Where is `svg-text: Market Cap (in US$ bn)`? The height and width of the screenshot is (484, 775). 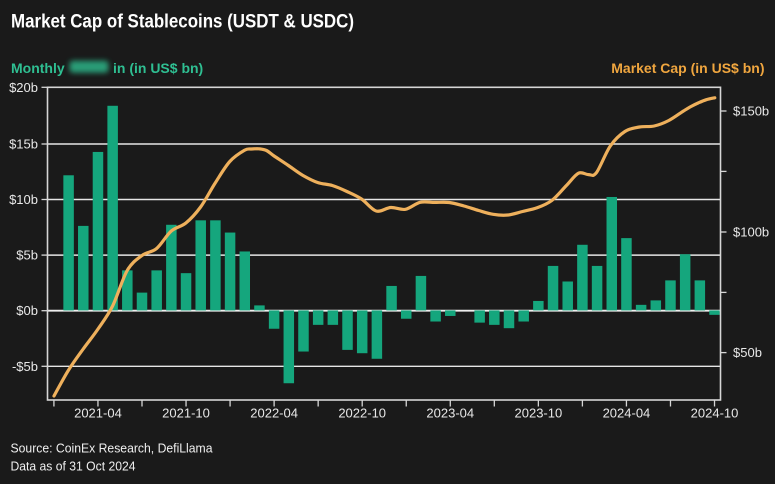
svg-text: Market Cap (in US$ bn) is located at coordinates (687, 68).